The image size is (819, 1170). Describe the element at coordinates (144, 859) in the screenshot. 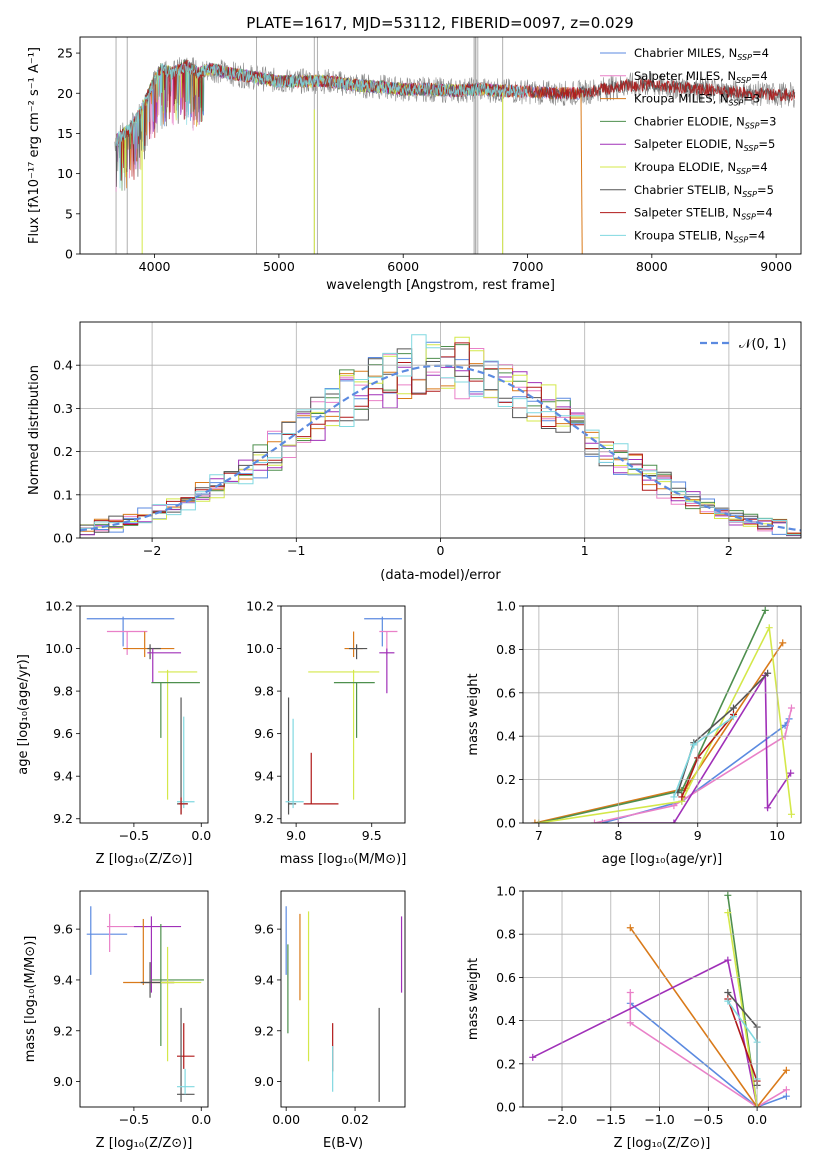

I see `x-axis-label: Z [log₁₀(Z/Z⊙)]` at that location.